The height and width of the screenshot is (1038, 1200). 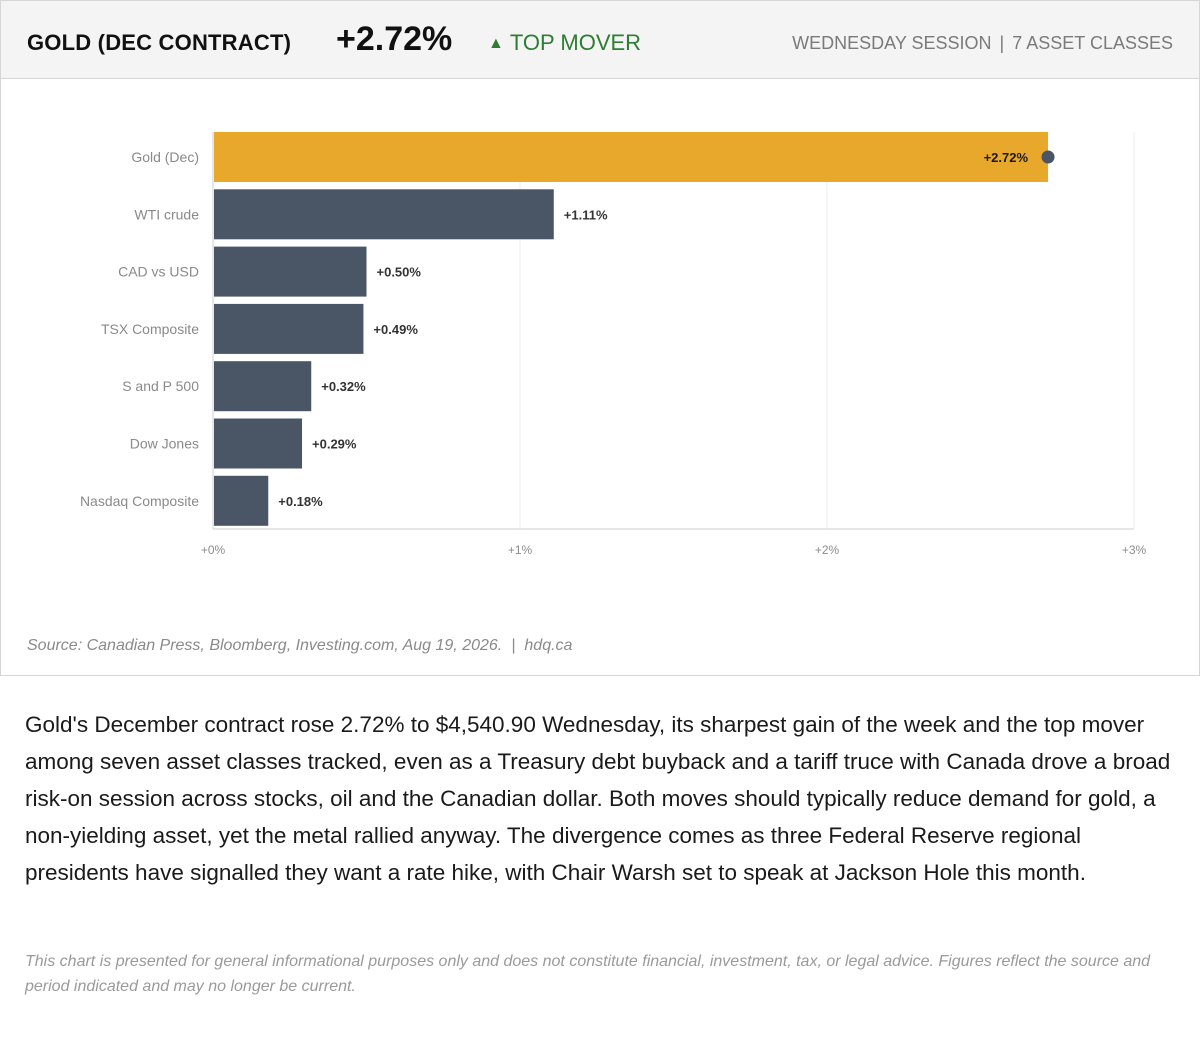 I want to click on top-mover-badge: ▲ TOP MOVER, so click(x=564, y=43).